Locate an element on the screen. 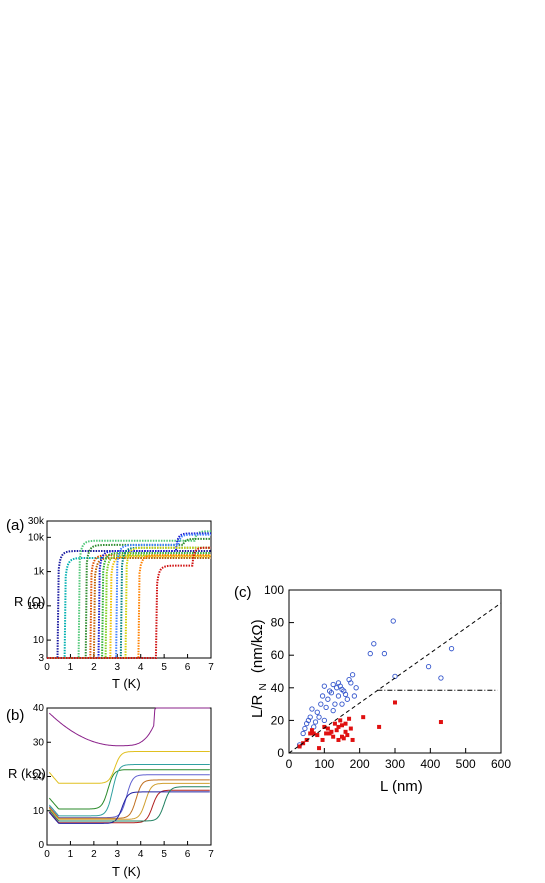 The width and height of the screenshot is (545, 883). panel-b-ytick-label: 40 is located at coordinates (39, 708).